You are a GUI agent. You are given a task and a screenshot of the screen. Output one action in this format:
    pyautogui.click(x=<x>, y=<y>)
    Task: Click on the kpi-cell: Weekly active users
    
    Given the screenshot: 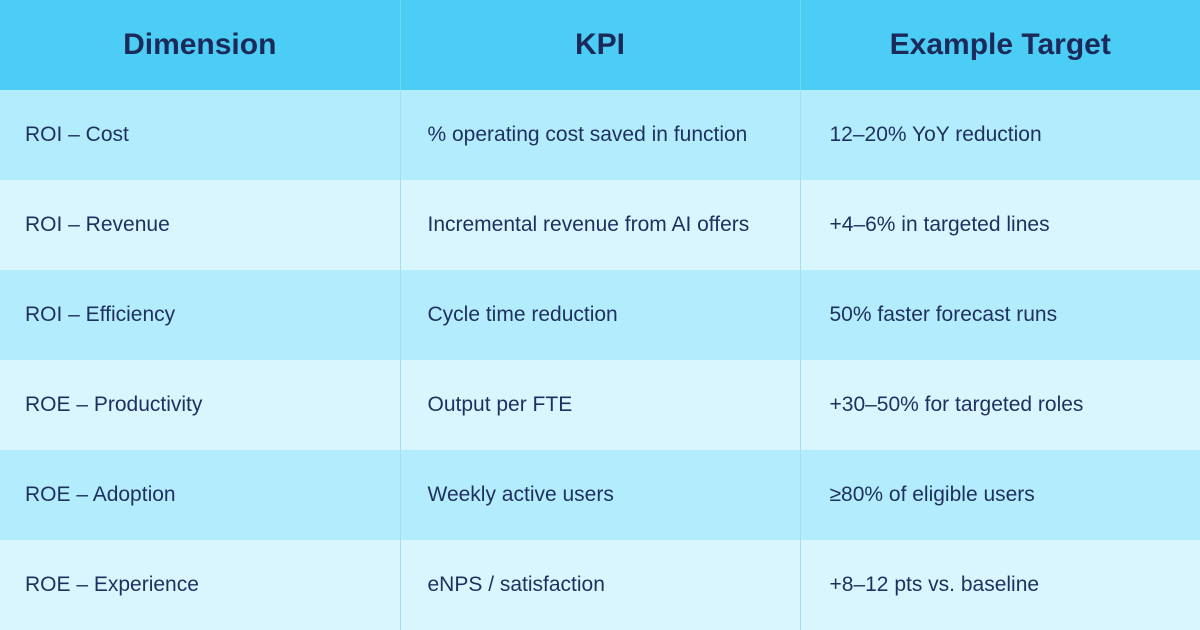 What is the action you would take?
    pyautogui.click(x=600, y=495)
    